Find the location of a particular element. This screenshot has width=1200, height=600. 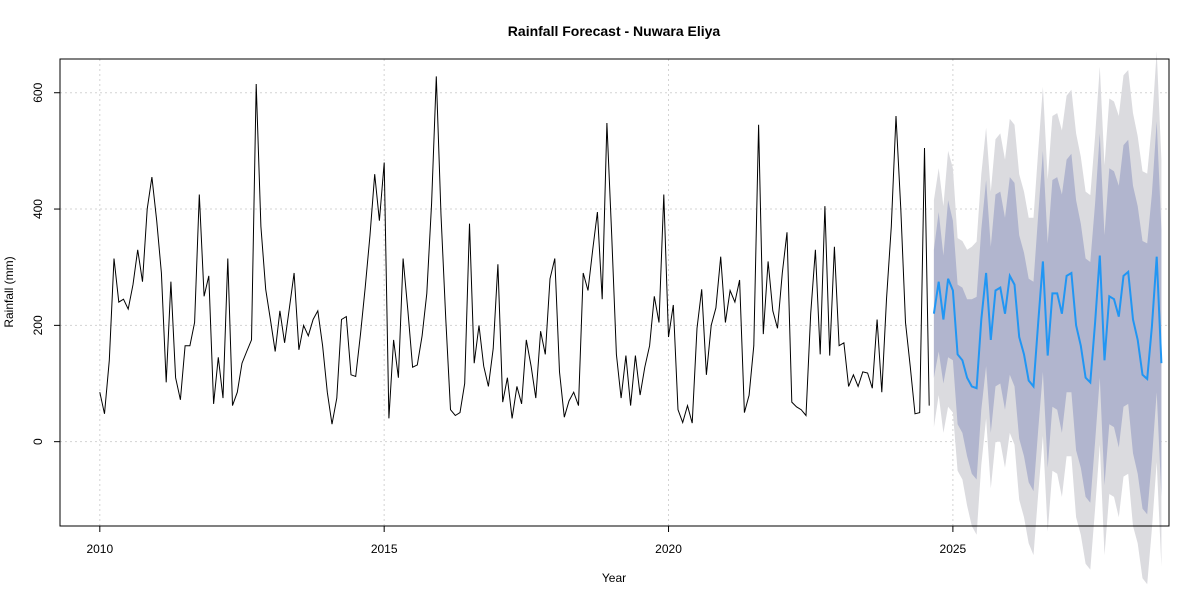

chart-title: Rainfall Forecast - Nuwara Eliya is located at coordinates (614, 31).